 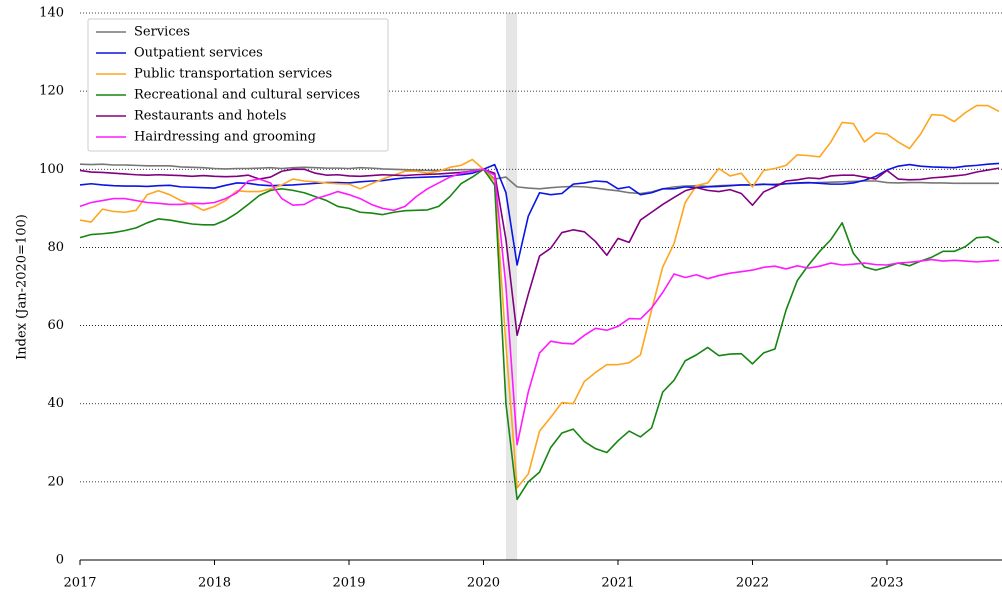 What do you see at coordinates (483, 583) in the screenshot?
I see `x-tick-label: 2020` at bounding box center [483, 583].